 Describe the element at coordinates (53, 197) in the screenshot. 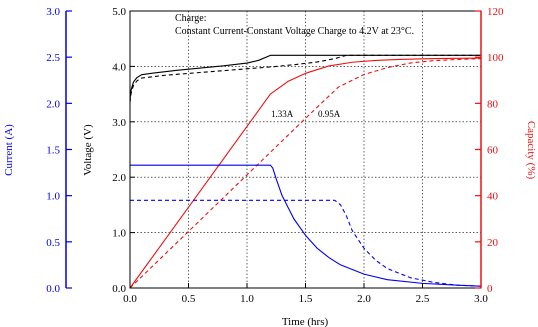

I see `current-tick-label: 1.0` at that location.